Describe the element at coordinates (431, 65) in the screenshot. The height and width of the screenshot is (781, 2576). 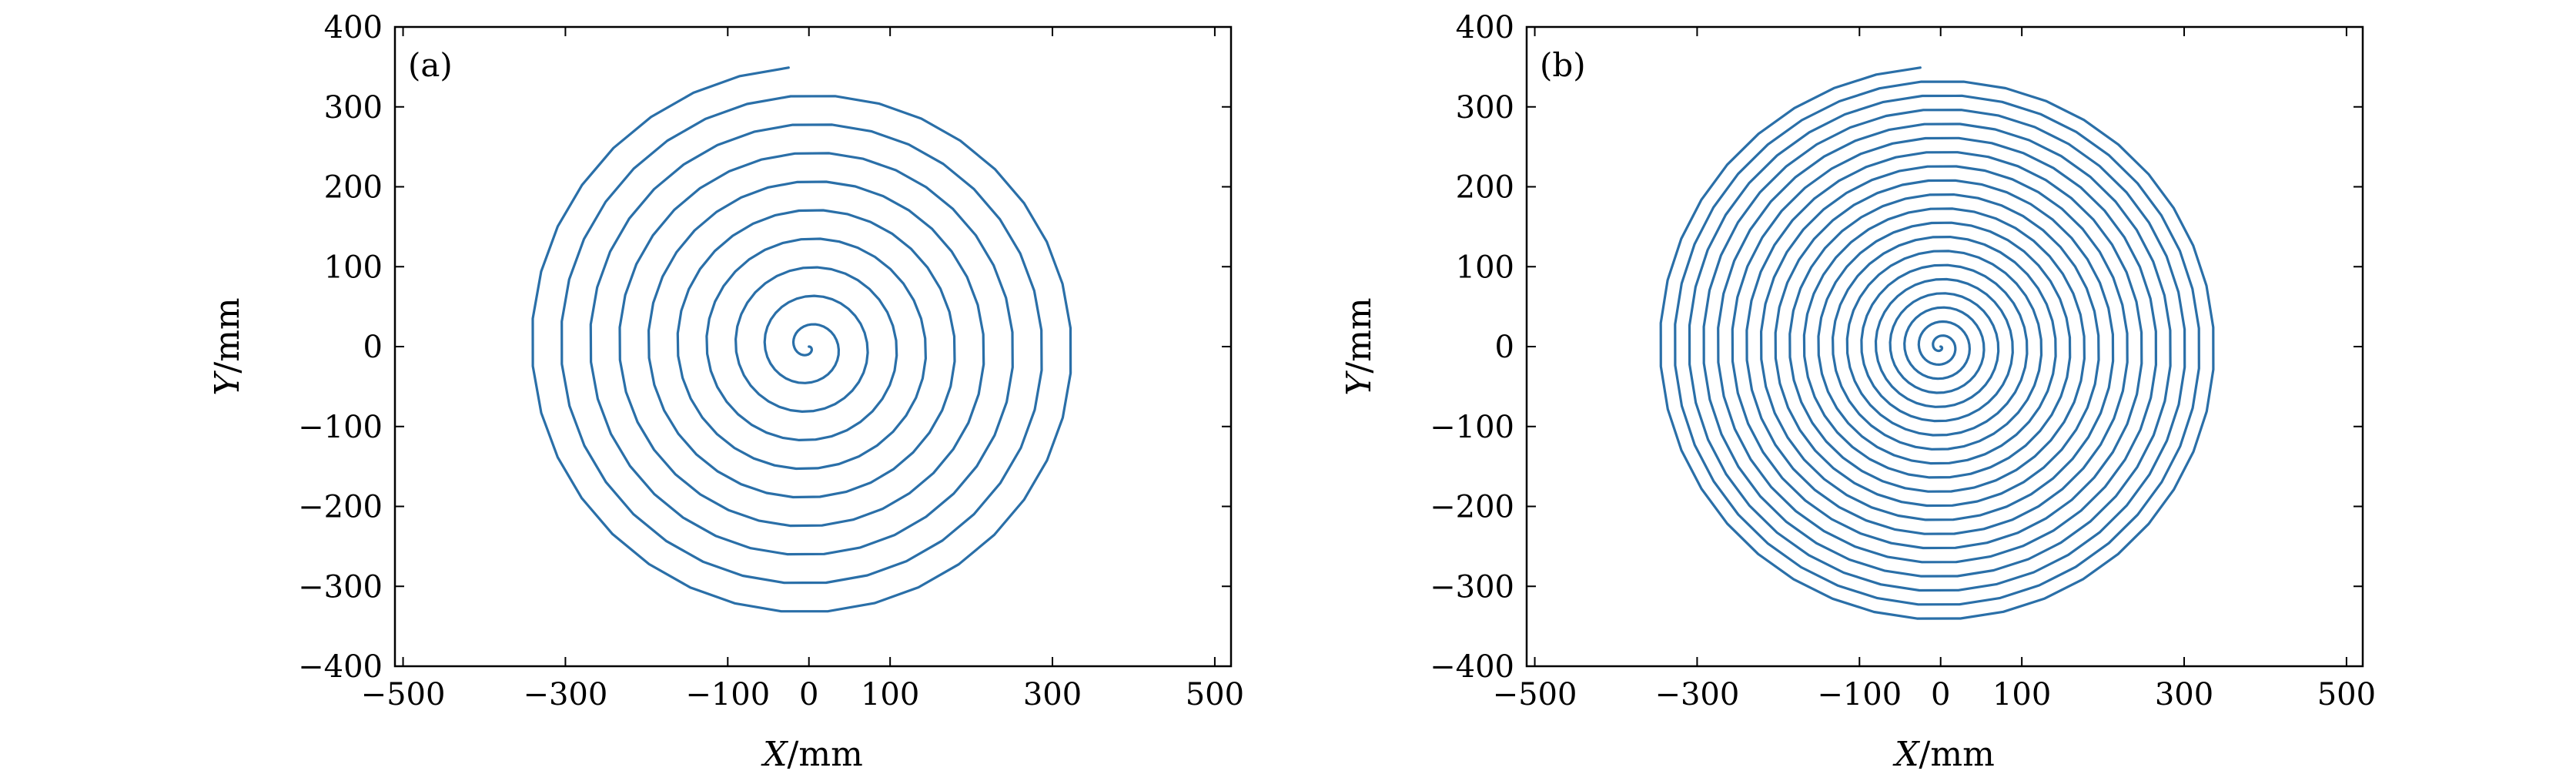
I see `panel-label: (a)` at that location.